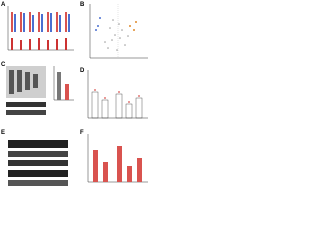  I want to click on panel-d-chart, so click(117, 94).